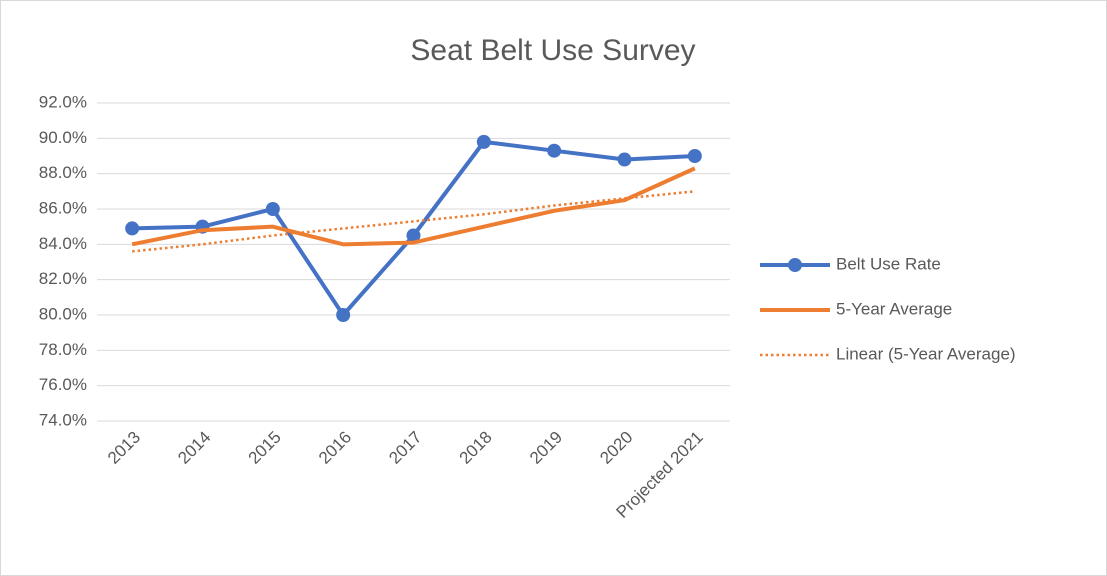  What do you see at coordinates (63, 419) in the screenshot?
I see `y-tick-label: 74.0%` at bounding box center [63, 419].